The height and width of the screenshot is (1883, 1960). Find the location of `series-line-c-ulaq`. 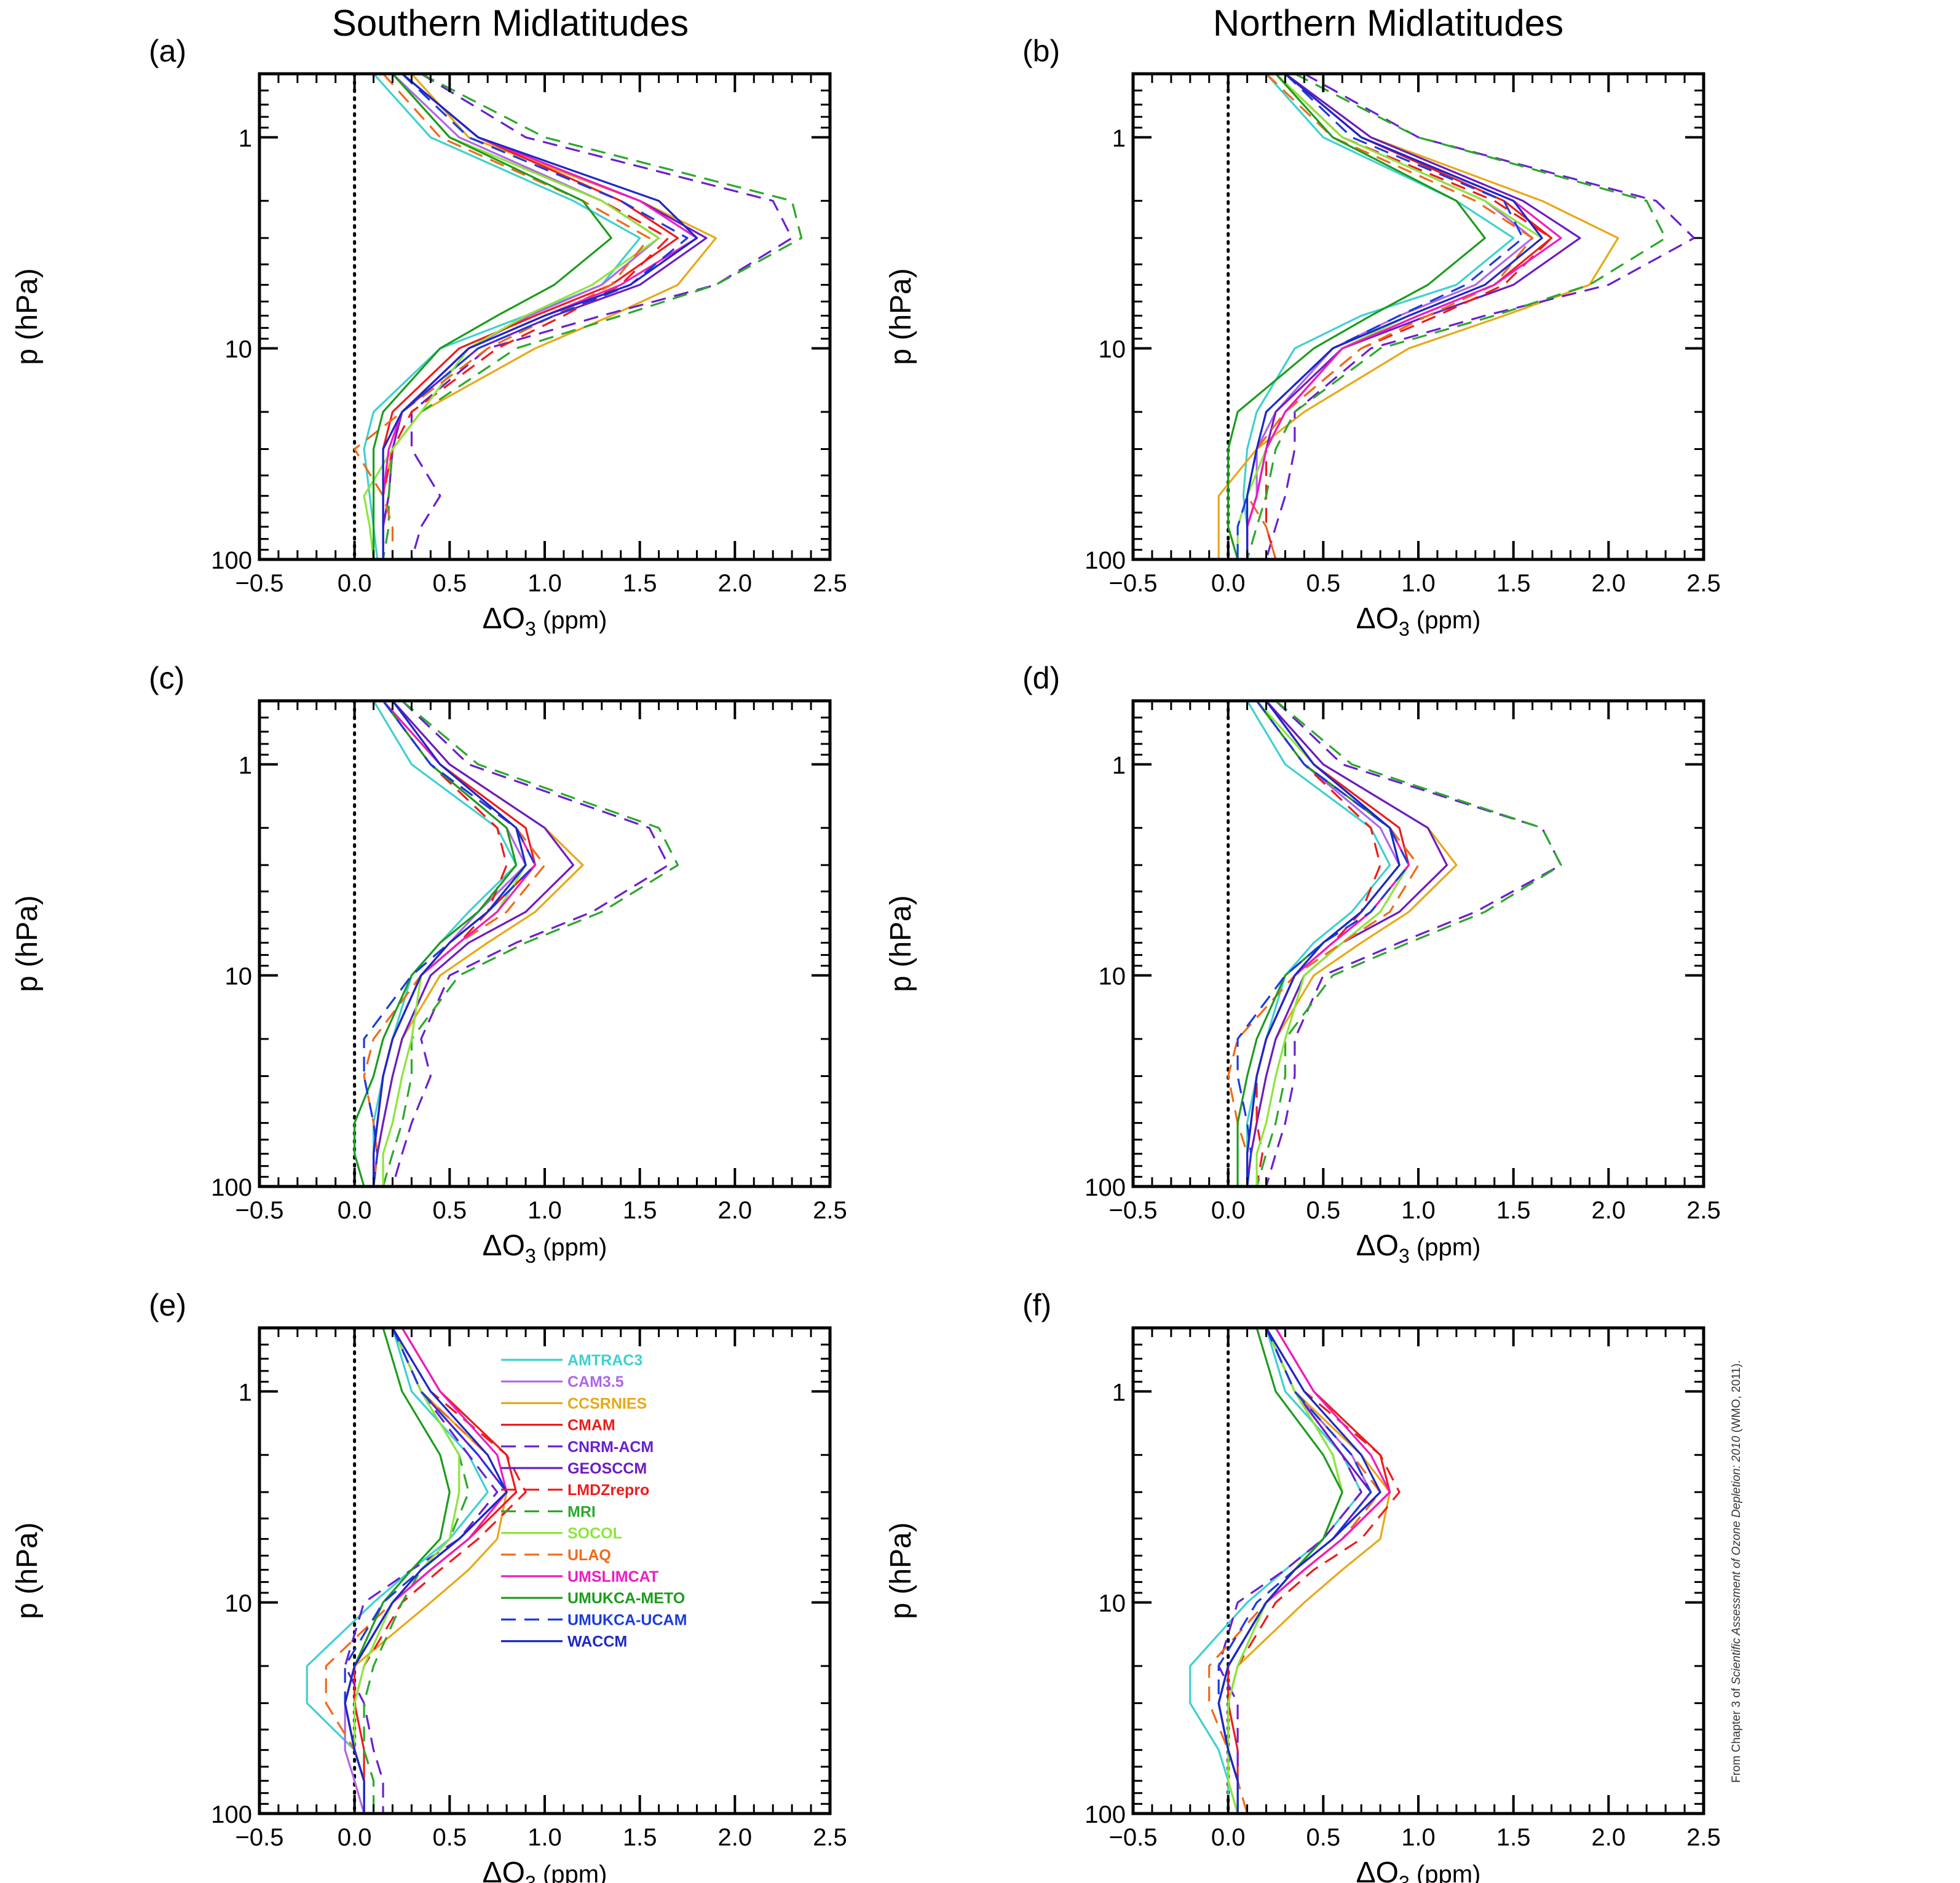

series-line-c-ulaq is located at coordinates (454, 943).